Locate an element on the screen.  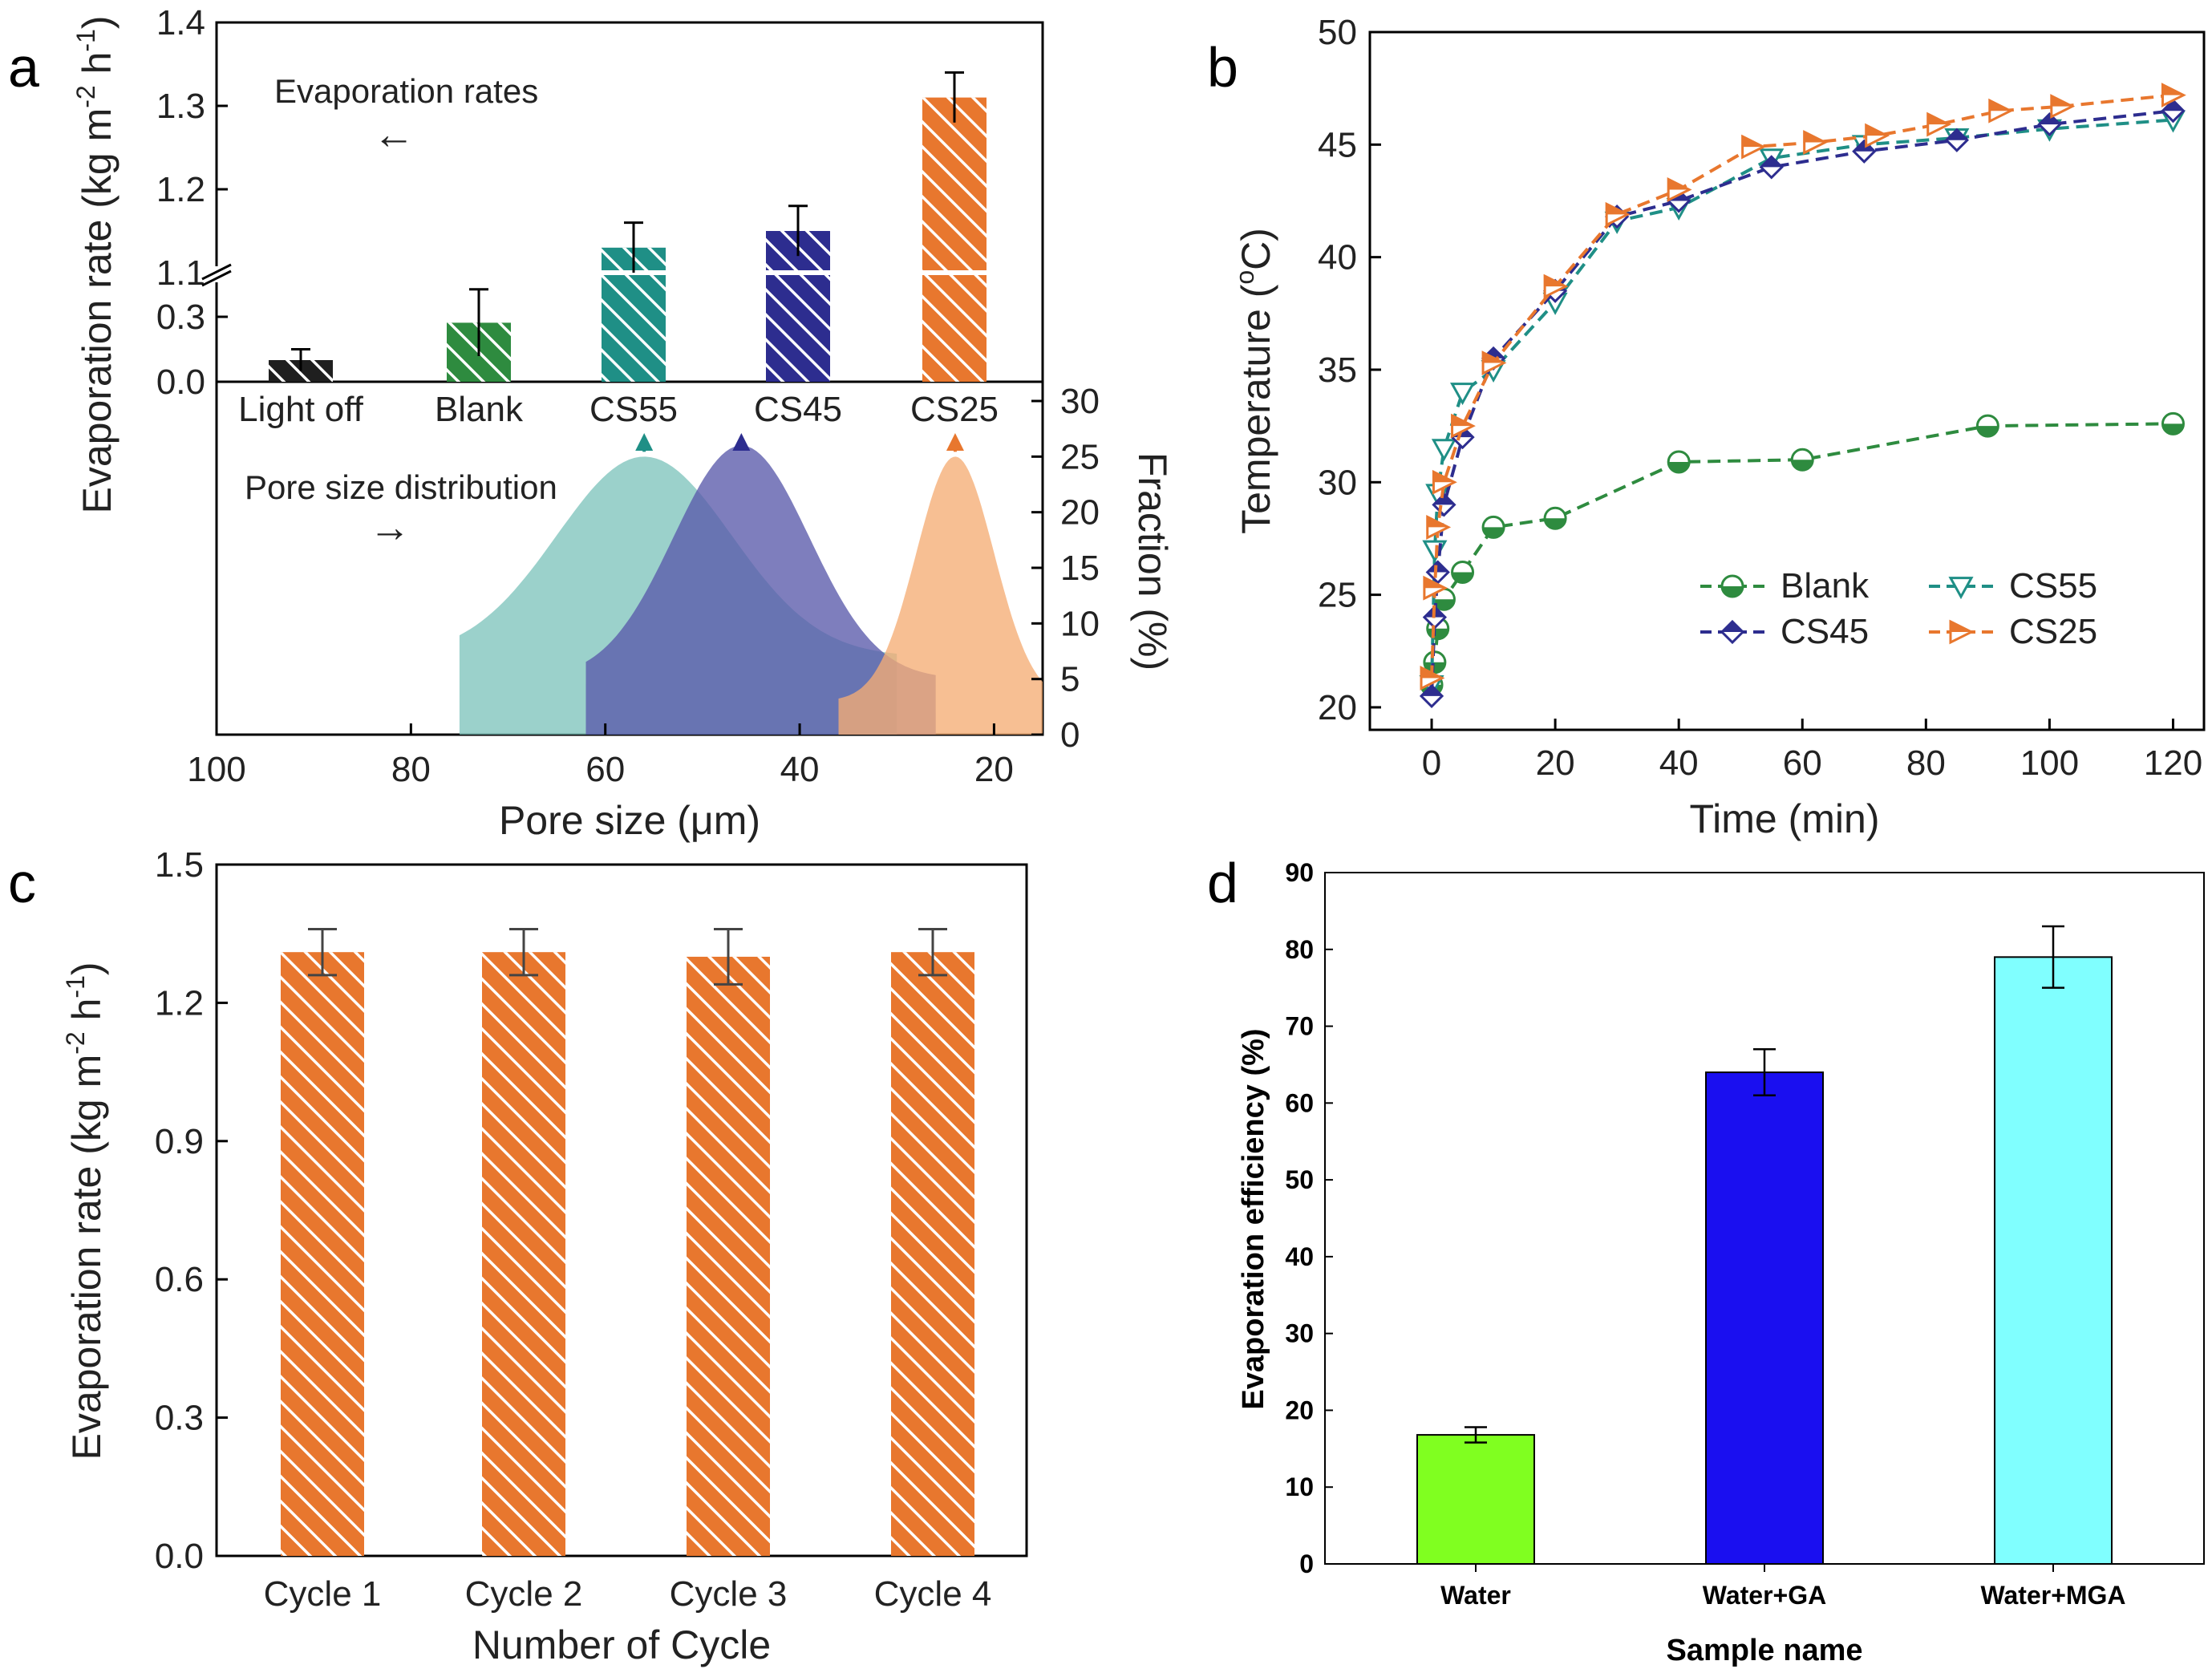
panel-b-ytick-label: 50 is located at coordinates (1337, 32).